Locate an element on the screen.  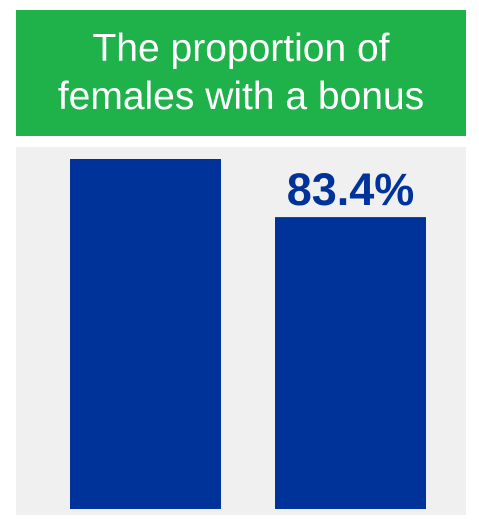
data-label-2: 83.4% is located at coordinates (351, 189).